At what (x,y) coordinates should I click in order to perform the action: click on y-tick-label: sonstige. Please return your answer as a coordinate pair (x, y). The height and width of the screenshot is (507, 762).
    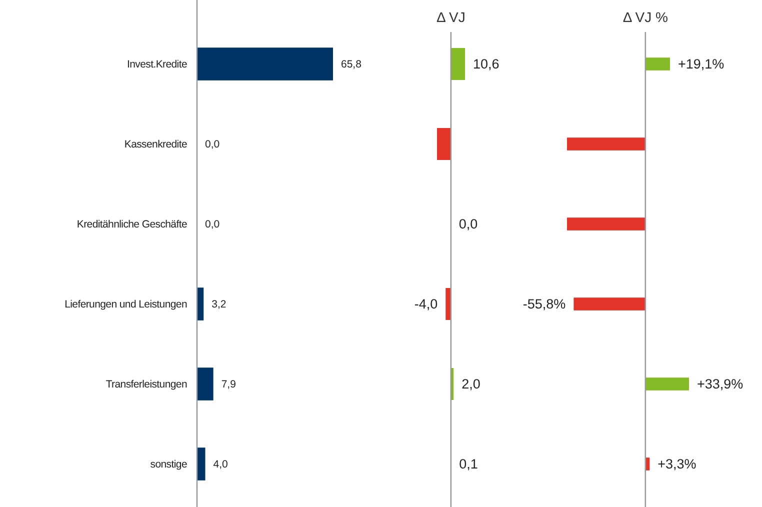
    Looking at the image, I should click on (169, 464).